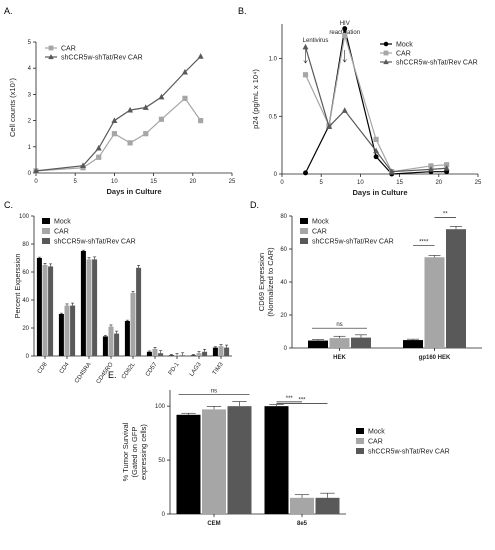  What do you see at coordinates (273, 117) in the screenshot?
I see `y-tick-label: 0.5` at bounding box center [273, 117].